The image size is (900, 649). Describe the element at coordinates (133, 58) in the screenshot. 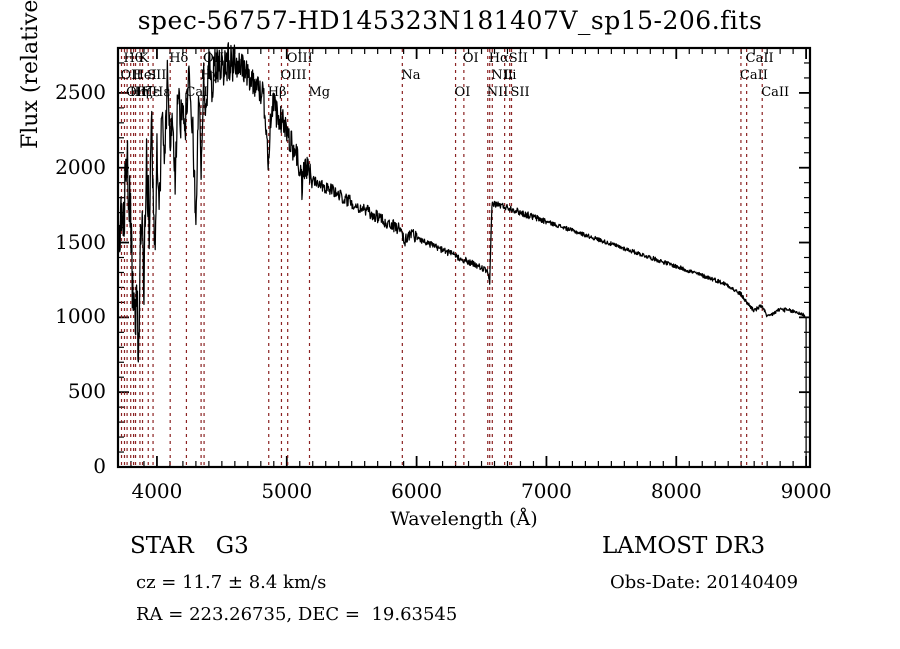

I see `line-label-h: Hθ` at that location.